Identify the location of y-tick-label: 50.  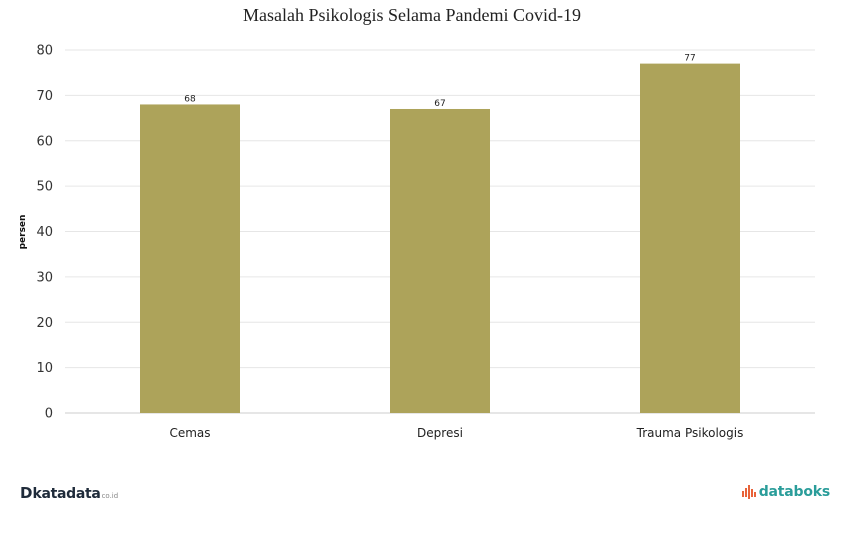
(44, 187).